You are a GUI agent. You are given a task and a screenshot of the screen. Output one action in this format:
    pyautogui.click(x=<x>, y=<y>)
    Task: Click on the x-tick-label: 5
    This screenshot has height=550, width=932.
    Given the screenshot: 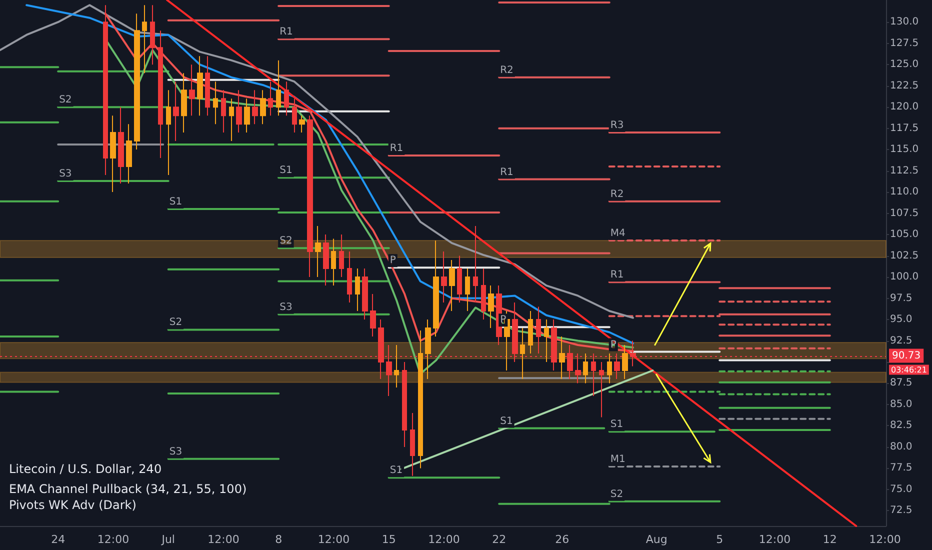 What is the action you would take?
    pyautogui.click(x=720, y=539)
    